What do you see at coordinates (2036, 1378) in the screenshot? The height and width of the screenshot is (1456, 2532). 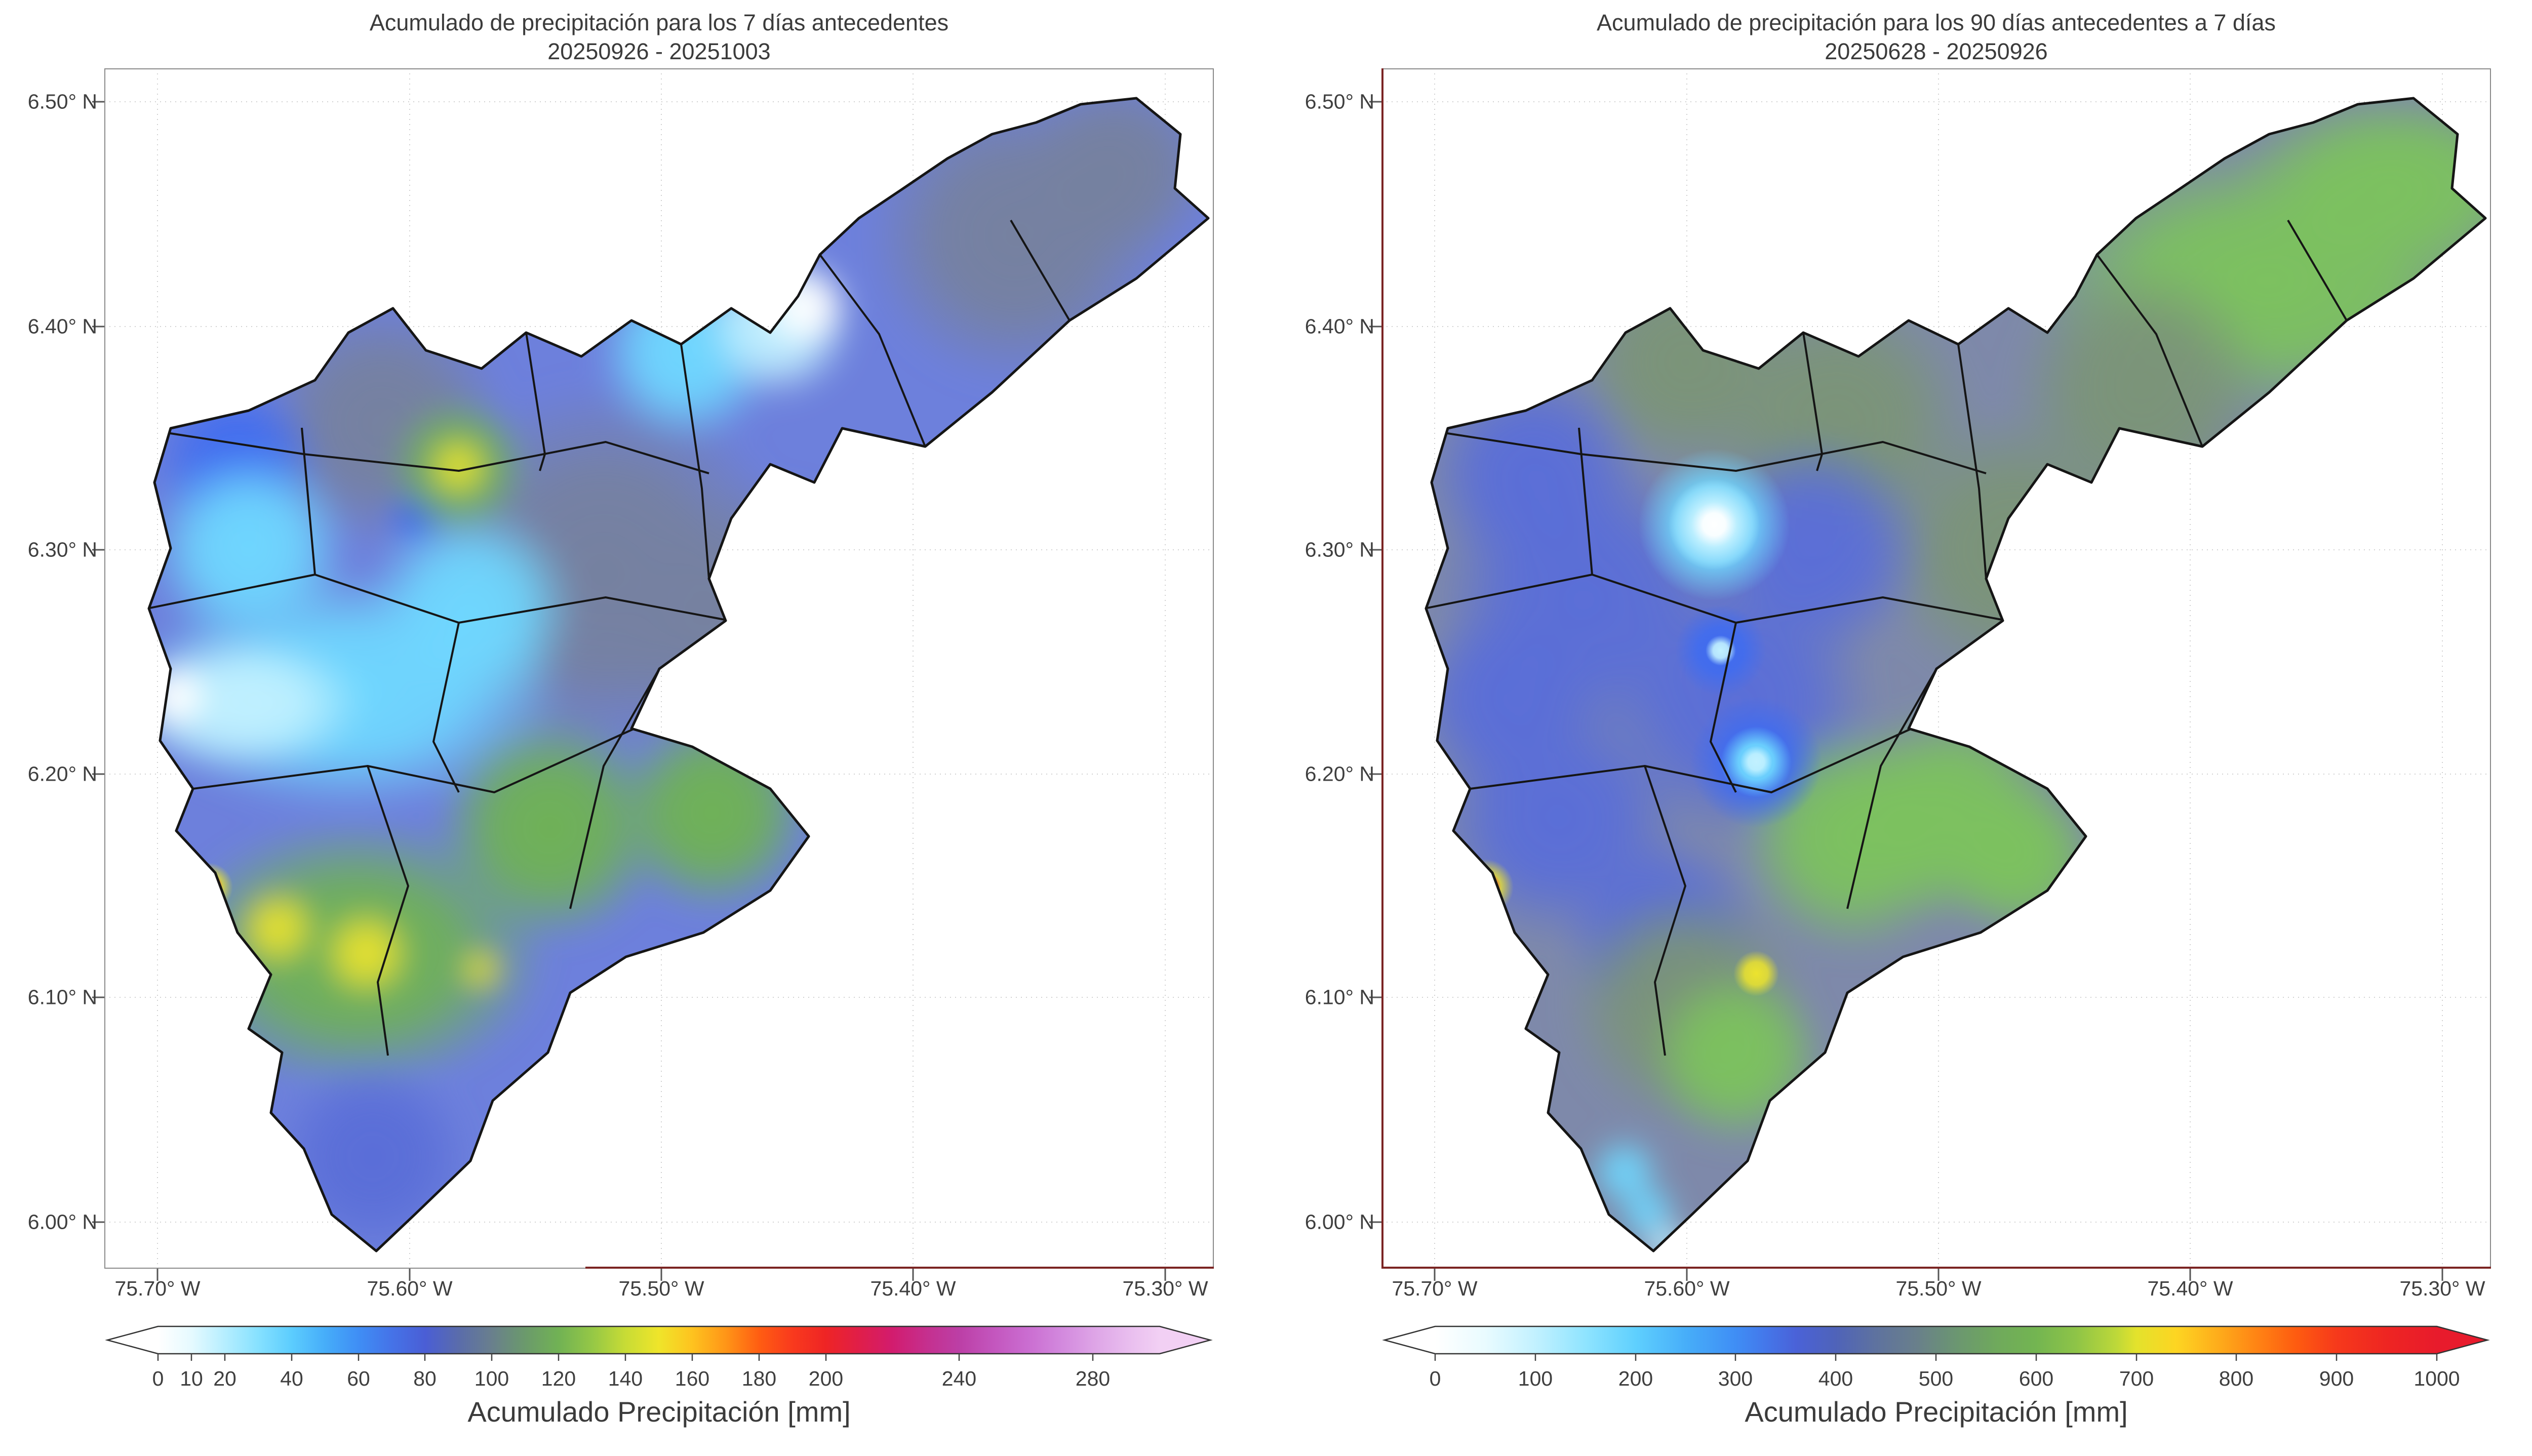 I see `colorbar-tick-label: 600` at bounding box center [2036, 1378].